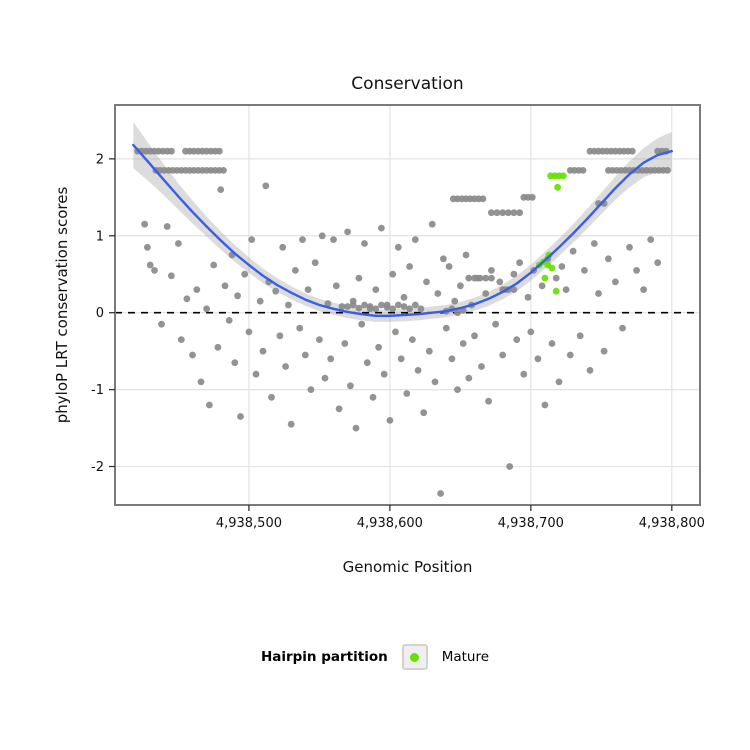  I want to click on y-tick-label: 1, so click(100, 236).